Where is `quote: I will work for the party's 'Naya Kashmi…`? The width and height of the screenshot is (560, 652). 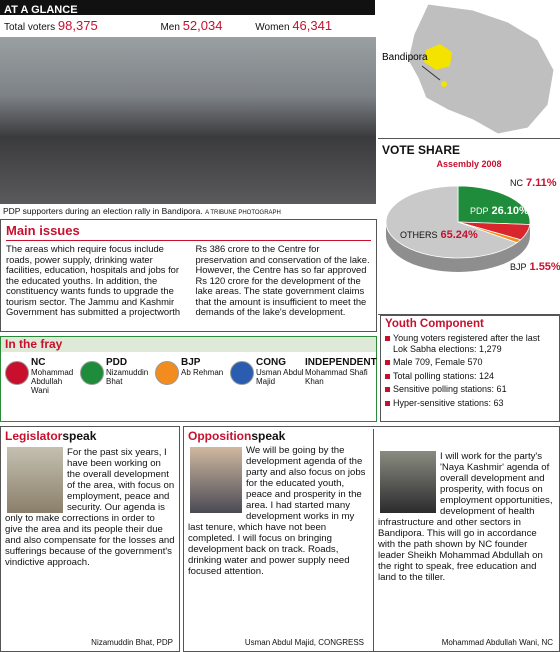 quote: I will work for the party's 'Naya Kashmi… is located at coordinates (465, 517).